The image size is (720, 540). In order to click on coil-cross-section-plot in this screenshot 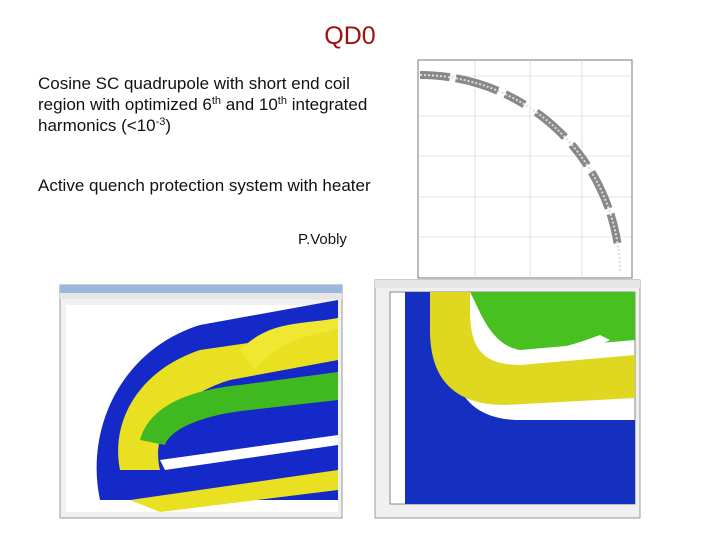, I will do `click(525, 169)`.